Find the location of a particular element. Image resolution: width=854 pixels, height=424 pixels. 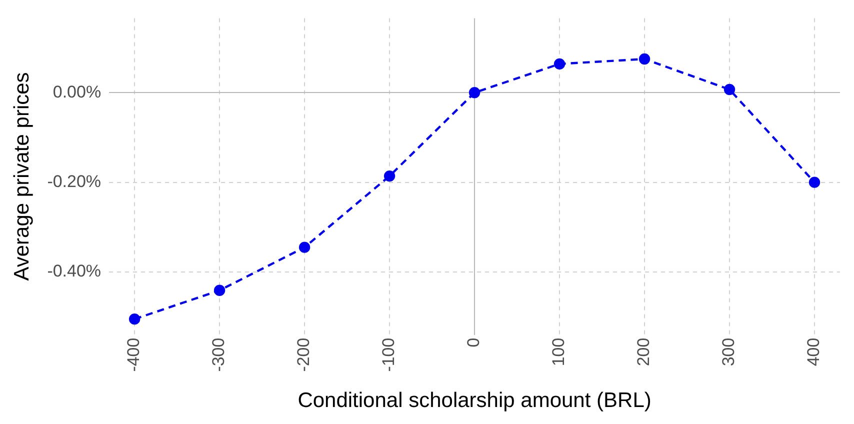

y-axis-title: Average private prices is located at coordinates (22, 176).